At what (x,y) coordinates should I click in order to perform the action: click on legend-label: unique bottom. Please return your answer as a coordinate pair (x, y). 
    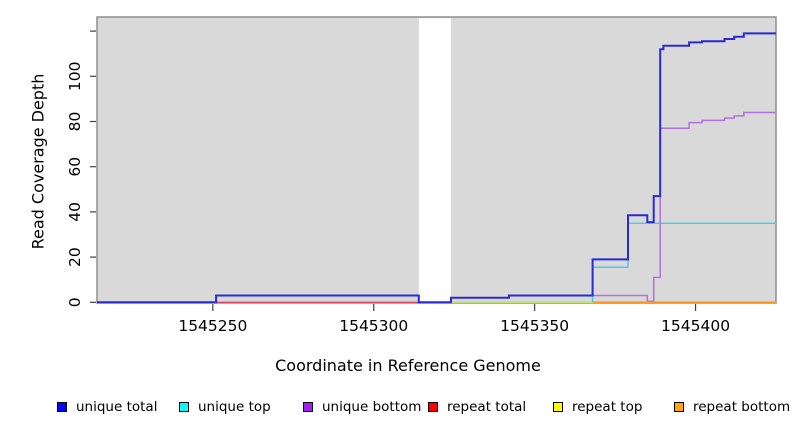
    Looking at the image, I should click on (372, 407).